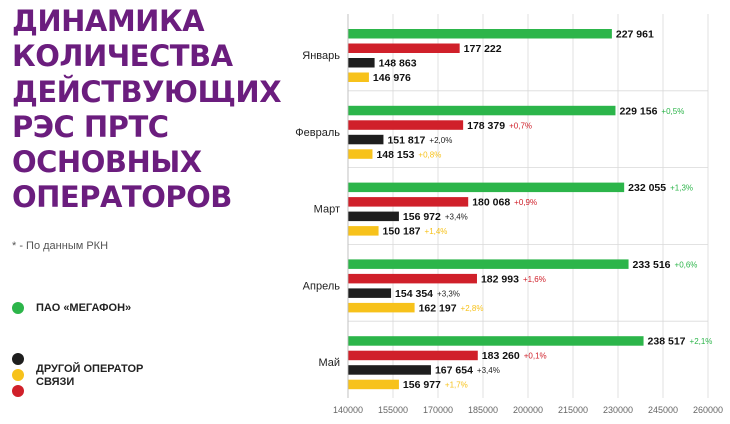 The image size is (730, 424). I want to click on data-label: 146 976, so click(392, 78).